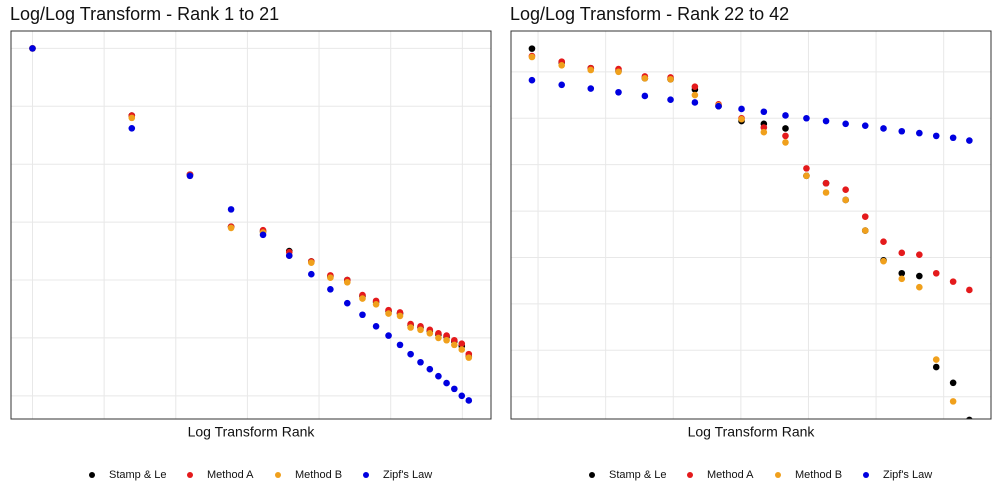  What do you see at coordinates (252, 432) in the screenshot?
I see `x-axis-label: Log Transform Rank` at bounding box center [252, 432].